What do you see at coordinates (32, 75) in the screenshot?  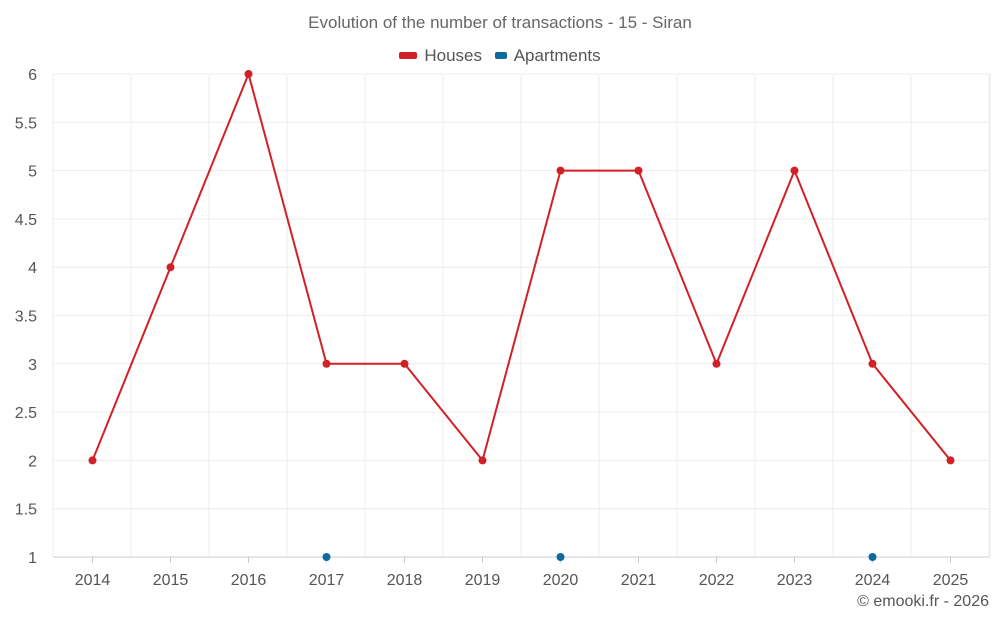 I see `y-tick-label: 6` at bounding box center [32, 75].